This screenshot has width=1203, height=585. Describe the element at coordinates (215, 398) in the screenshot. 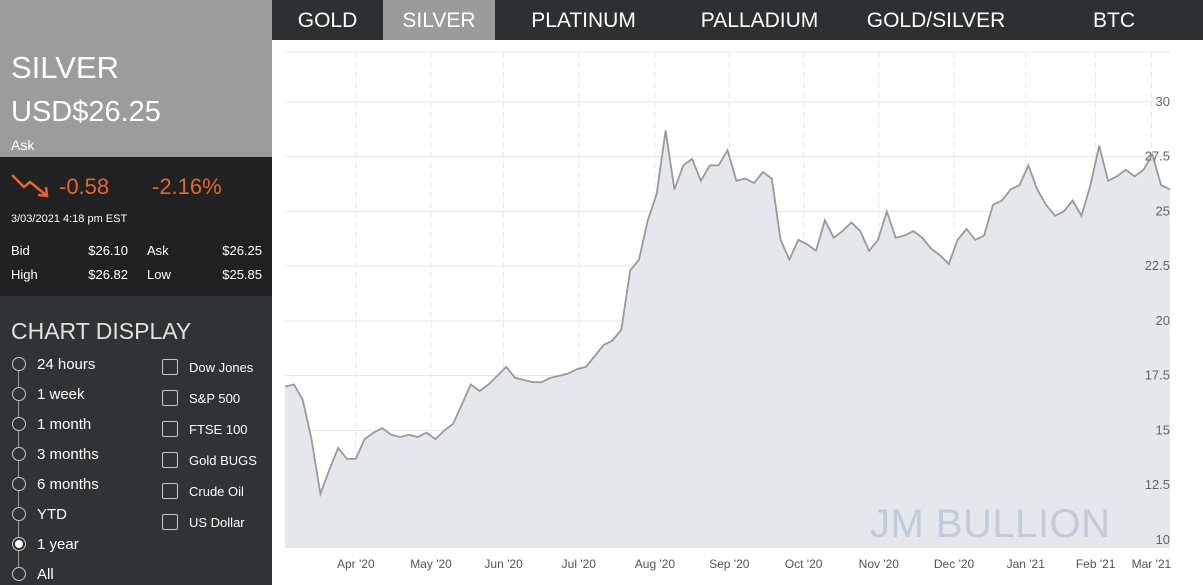

I see `compare-label: S&P 500` at that location.